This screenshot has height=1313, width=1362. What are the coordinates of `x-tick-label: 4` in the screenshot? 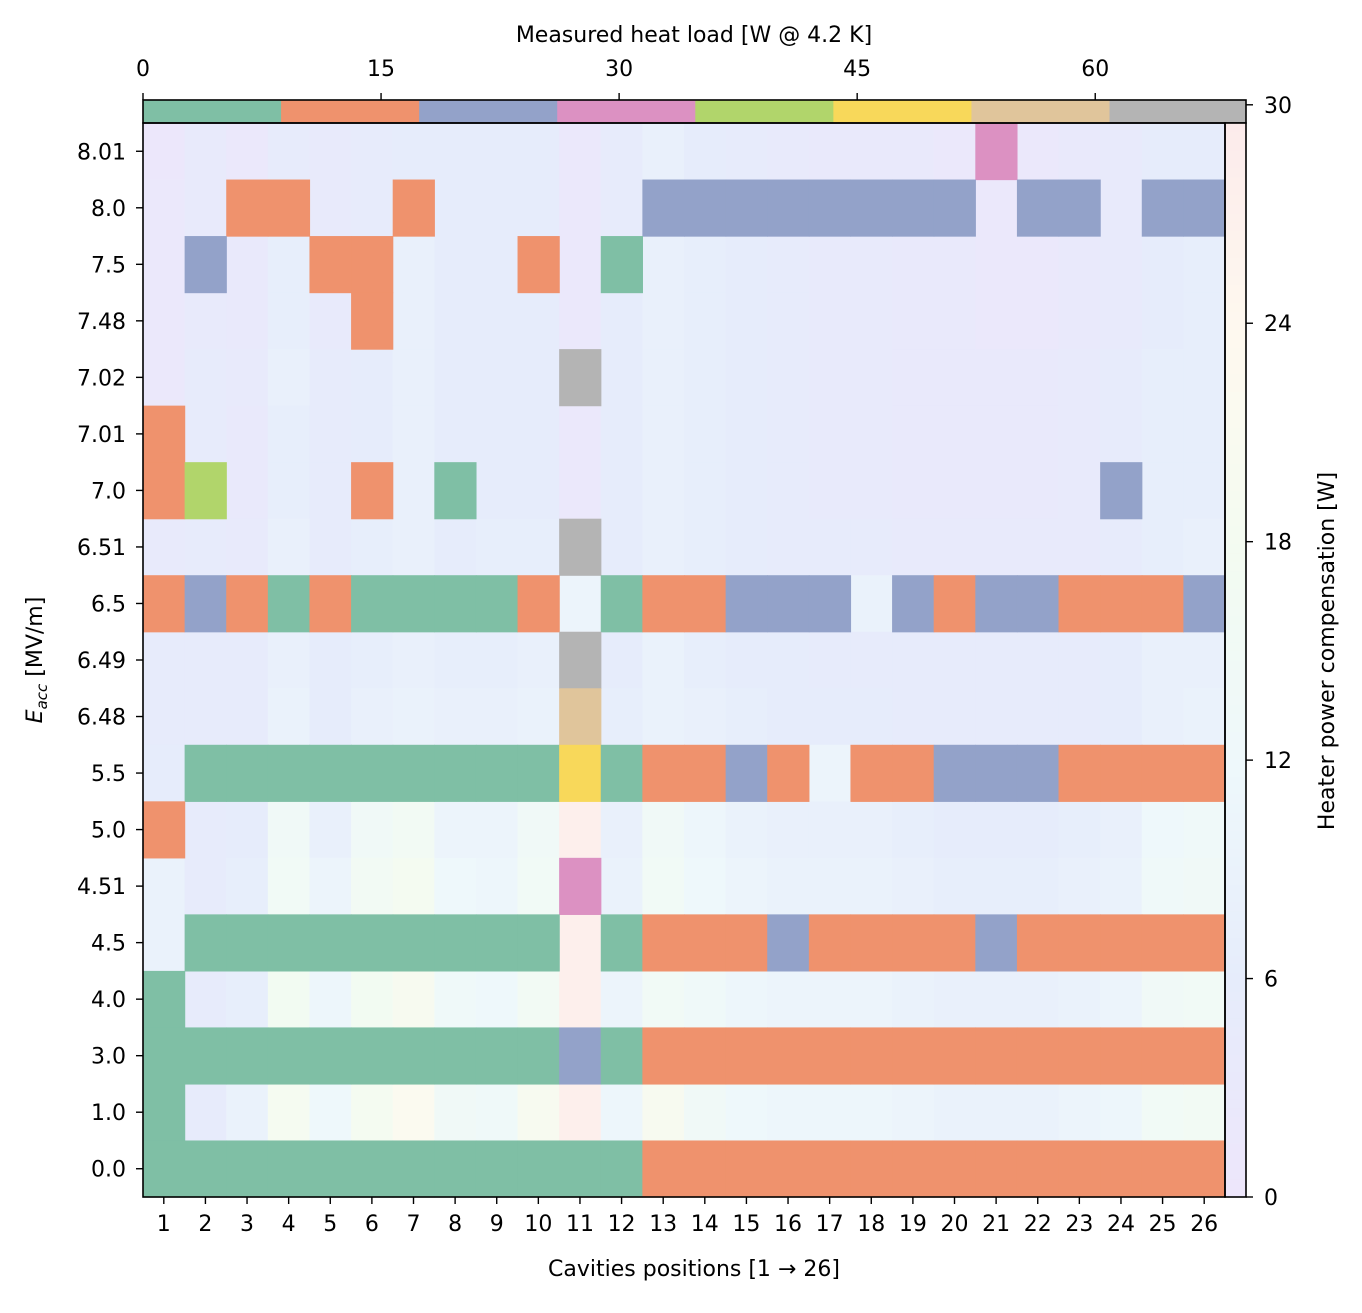 It's located at (289, 1224).